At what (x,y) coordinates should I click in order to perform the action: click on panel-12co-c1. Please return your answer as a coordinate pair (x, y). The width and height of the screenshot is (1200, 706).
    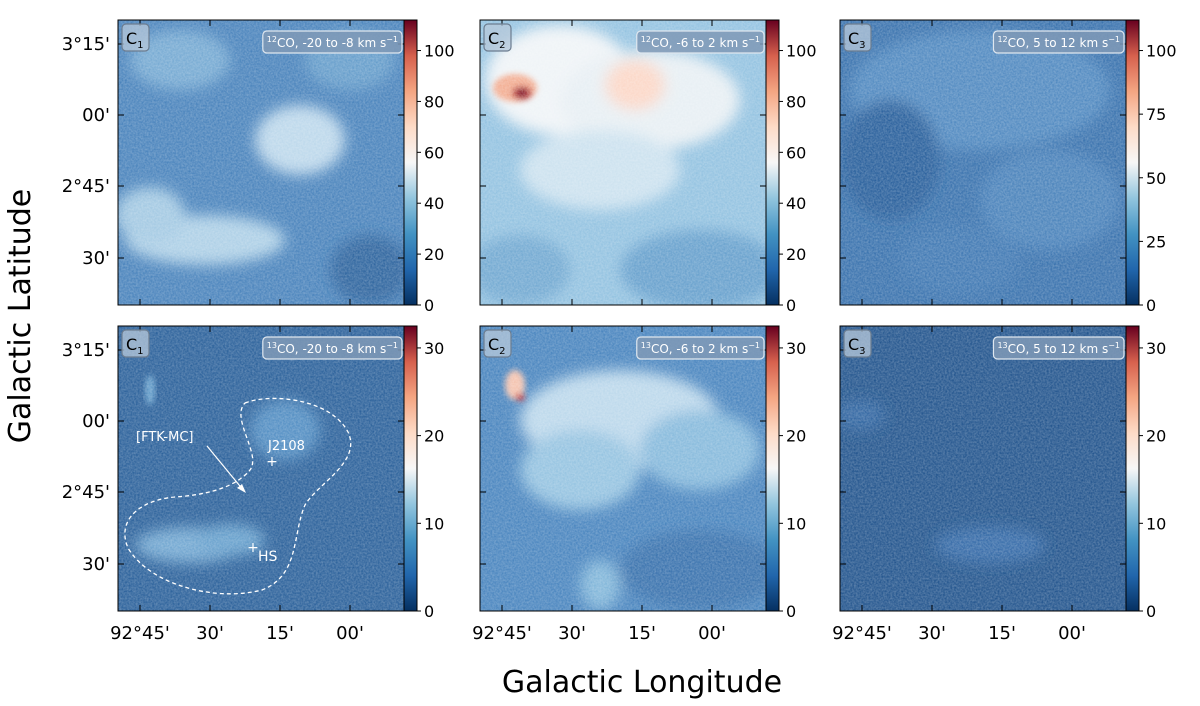
    Looking at the image, I should click on (267, 162).